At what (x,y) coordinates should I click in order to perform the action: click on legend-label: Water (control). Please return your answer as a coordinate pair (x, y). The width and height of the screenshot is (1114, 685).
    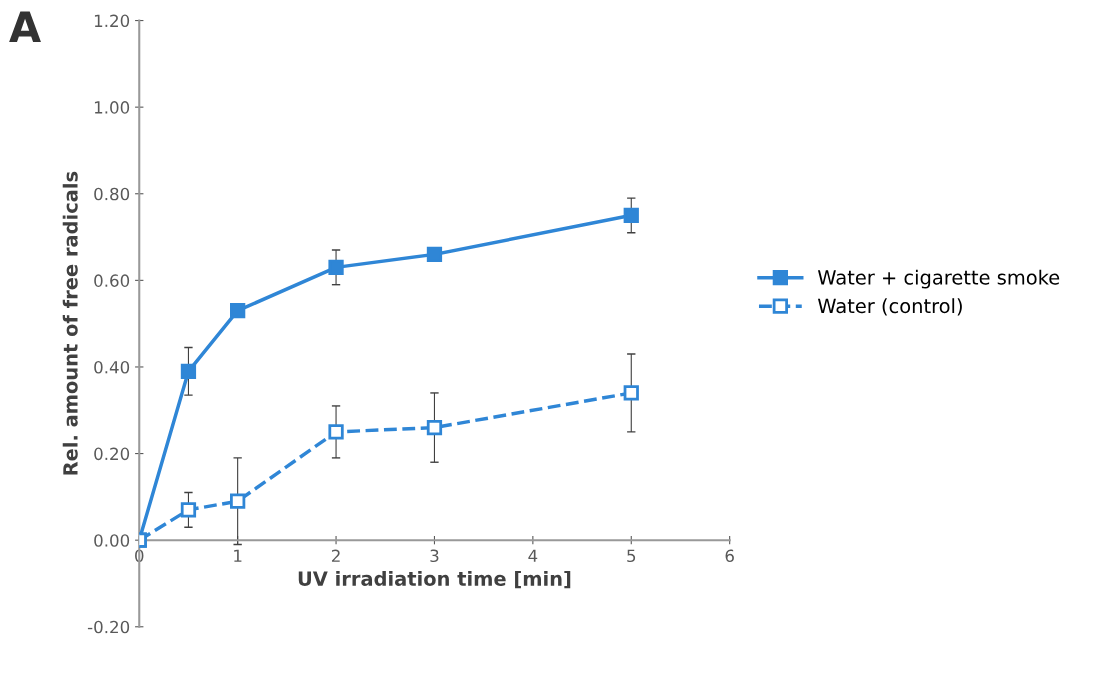
    Looking at the image, I should click on (889, 307).